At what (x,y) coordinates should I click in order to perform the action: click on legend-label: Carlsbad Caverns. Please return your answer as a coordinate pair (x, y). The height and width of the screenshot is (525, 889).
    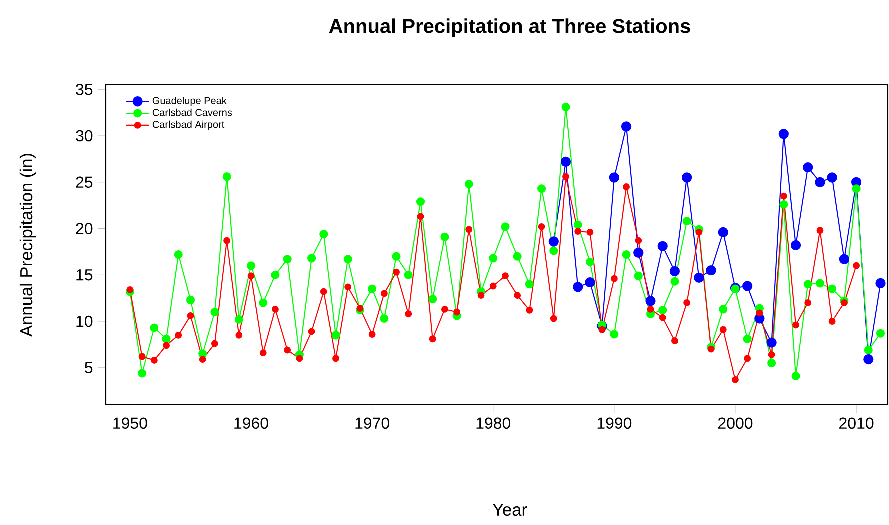
    Looking at the image, I should click on (192, 112).